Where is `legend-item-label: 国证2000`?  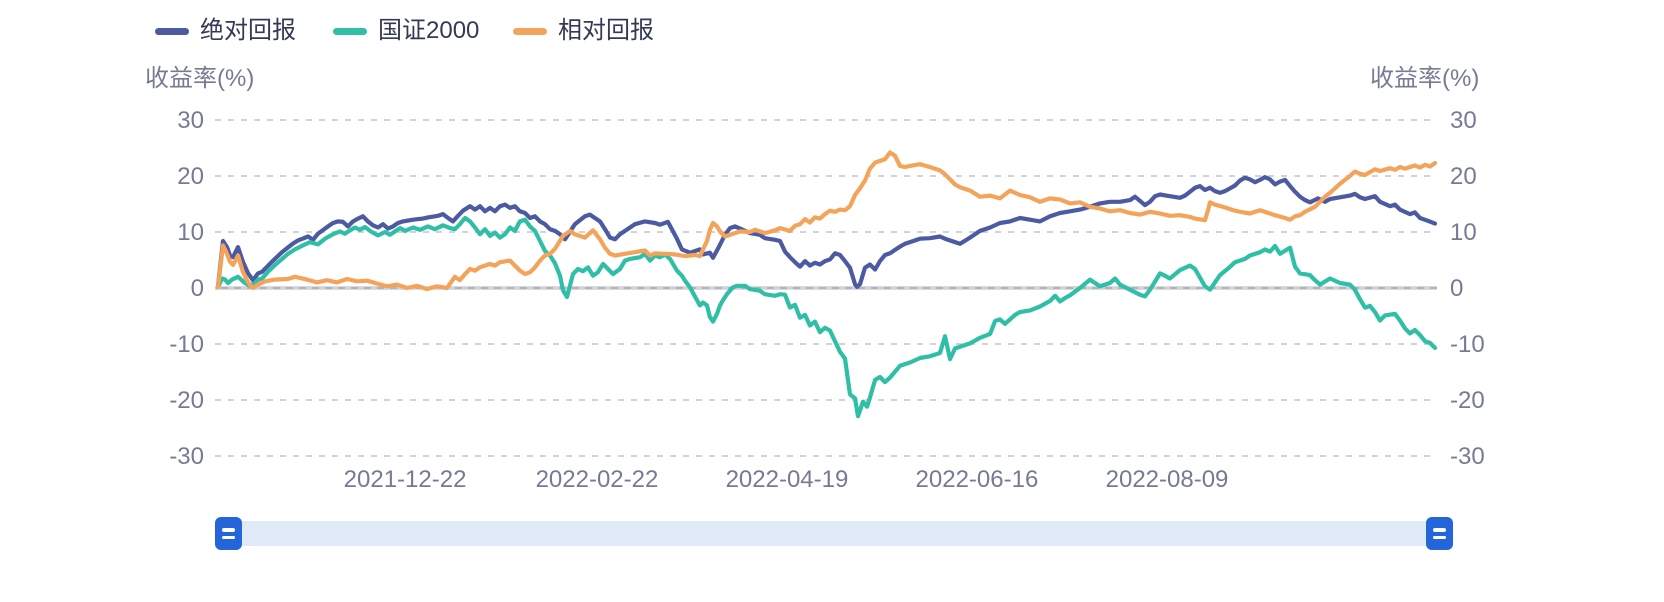 legend-item-label: 国证2000 is located at coordinates (429, 30).